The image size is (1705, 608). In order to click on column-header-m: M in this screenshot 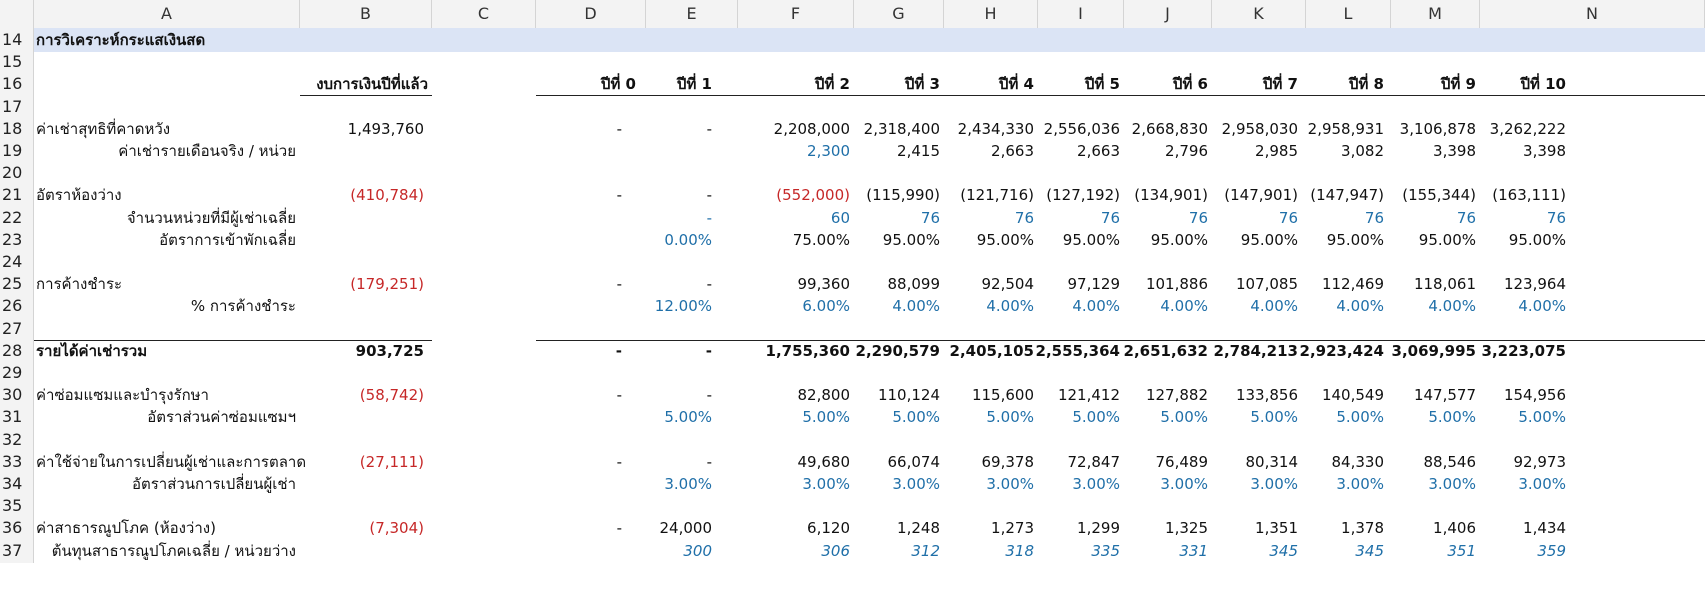, I will do `click(1435, 14)`.